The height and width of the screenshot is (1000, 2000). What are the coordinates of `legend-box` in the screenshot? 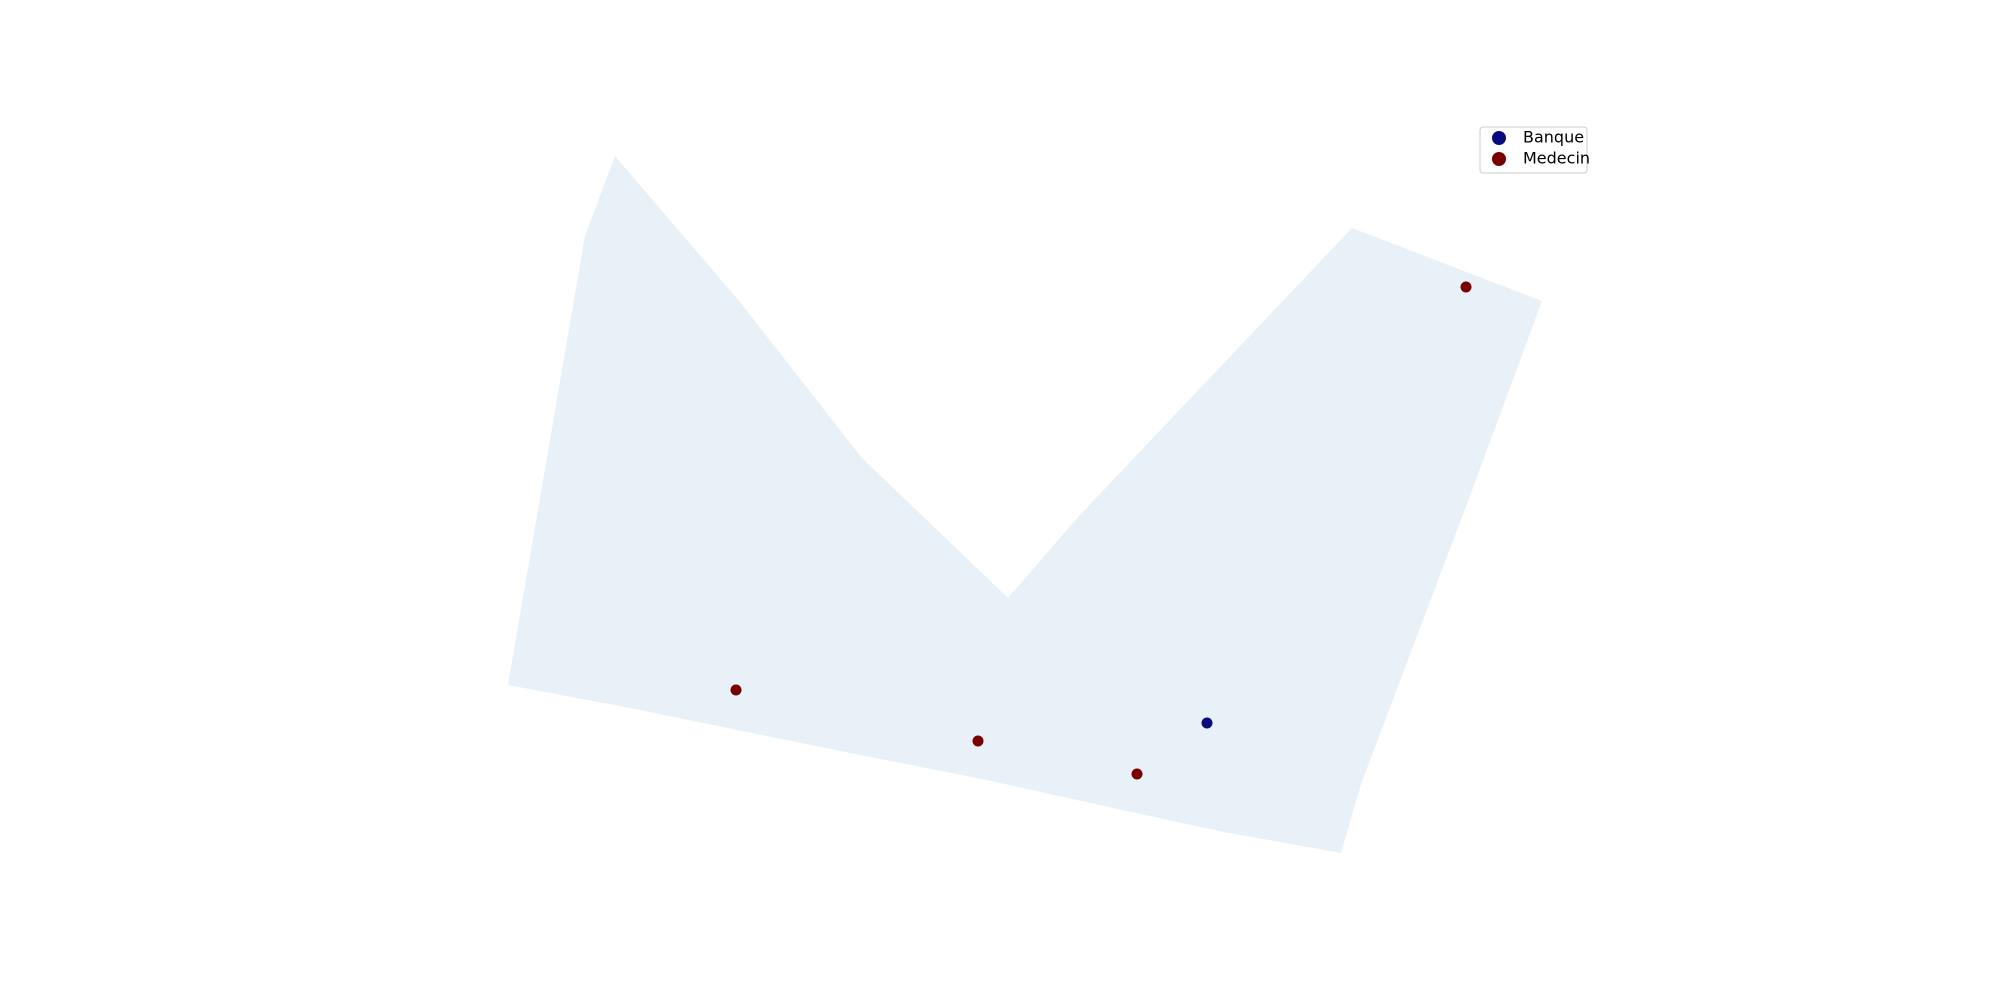 It's located at (1533, 150).